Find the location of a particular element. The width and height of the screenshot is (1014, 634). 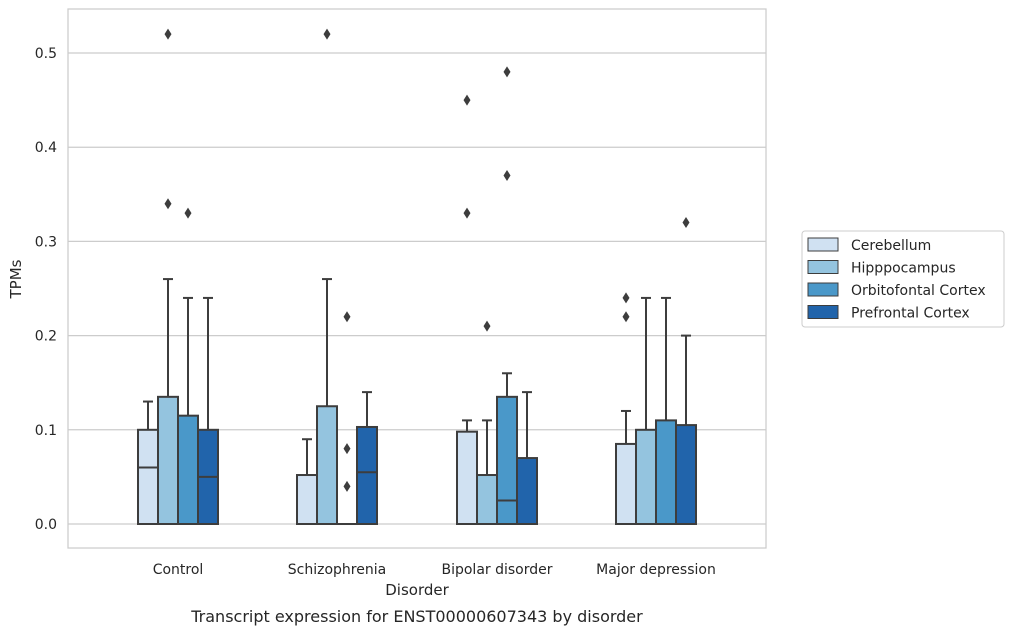

x-axis-label: Disorder is located at coordinates (417, 590).